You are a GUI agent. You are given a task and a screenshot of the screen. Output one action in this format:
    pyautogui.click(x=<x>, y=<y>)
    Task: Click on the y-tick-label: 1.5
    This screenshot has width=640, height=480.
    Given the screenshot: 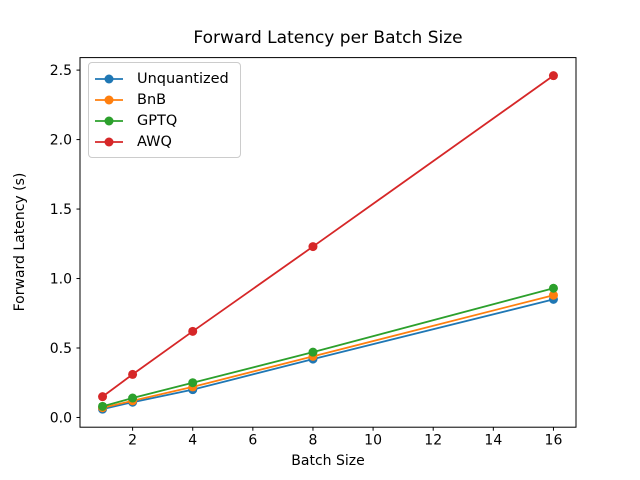 What is the action you would take?
    pyautogui.click(x=61, y=210)
    